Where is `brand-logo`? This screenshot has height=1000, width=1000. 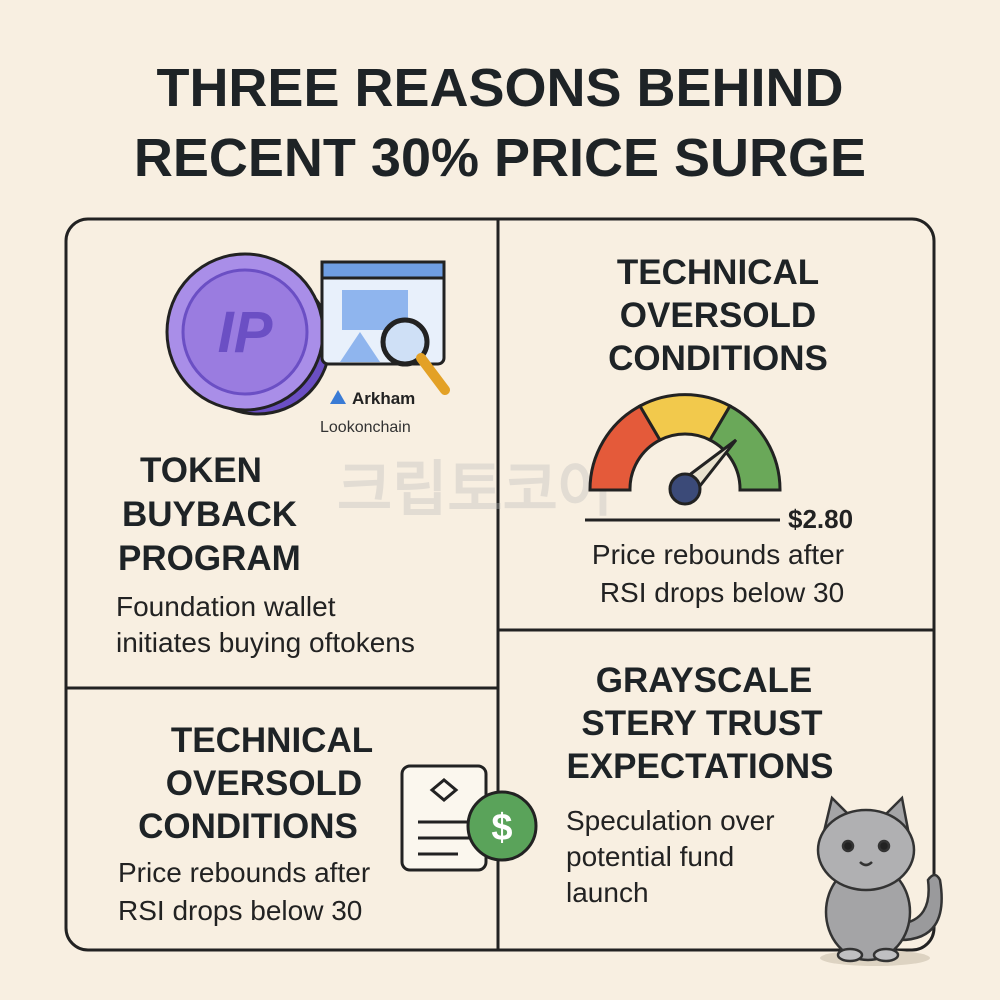 brand-logo is located at coordinates (338, 397).